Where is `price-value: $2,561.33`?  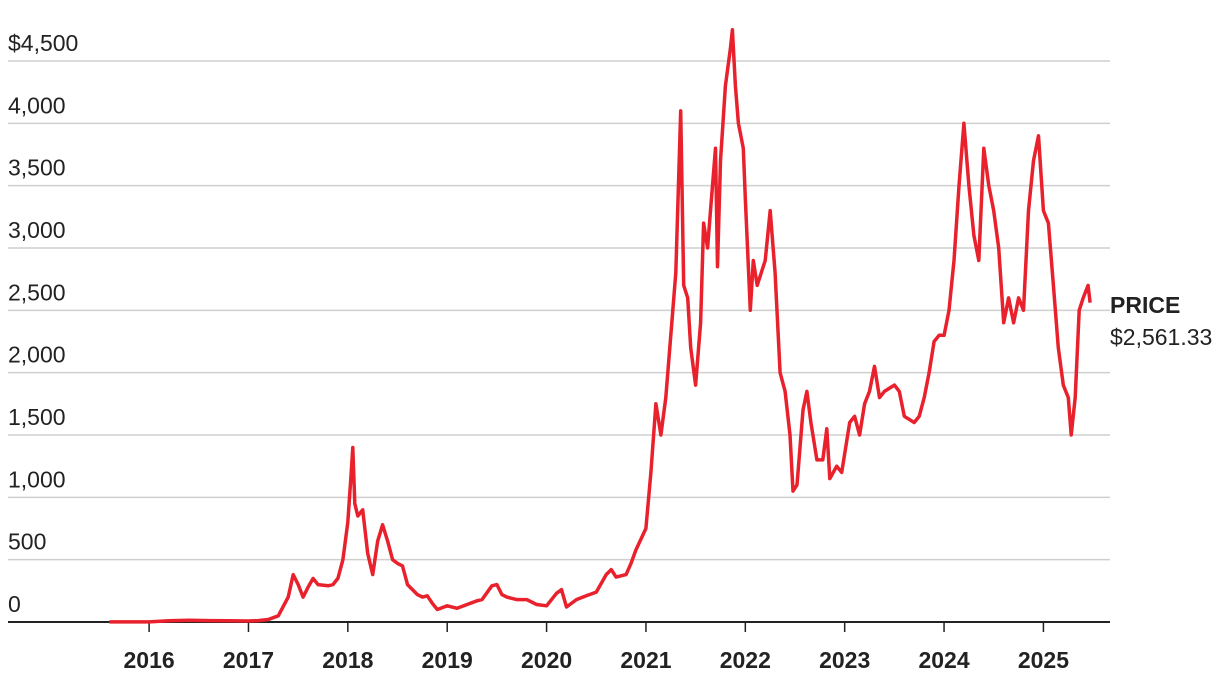 price-value: $2,561.33 is located at coordinates (1161, 337).